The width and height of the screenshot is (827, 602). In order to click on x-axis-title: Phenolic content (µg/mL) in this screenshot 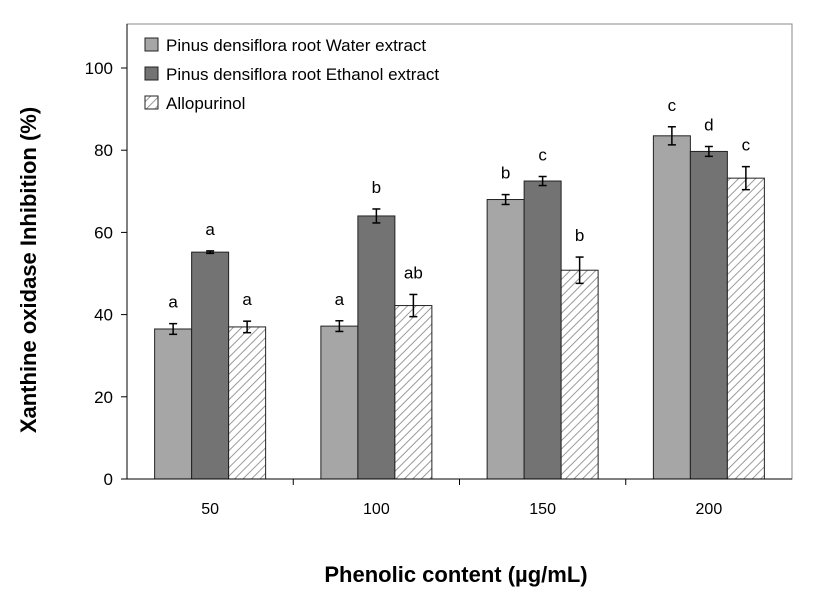, I will do `click(455, 574)`.